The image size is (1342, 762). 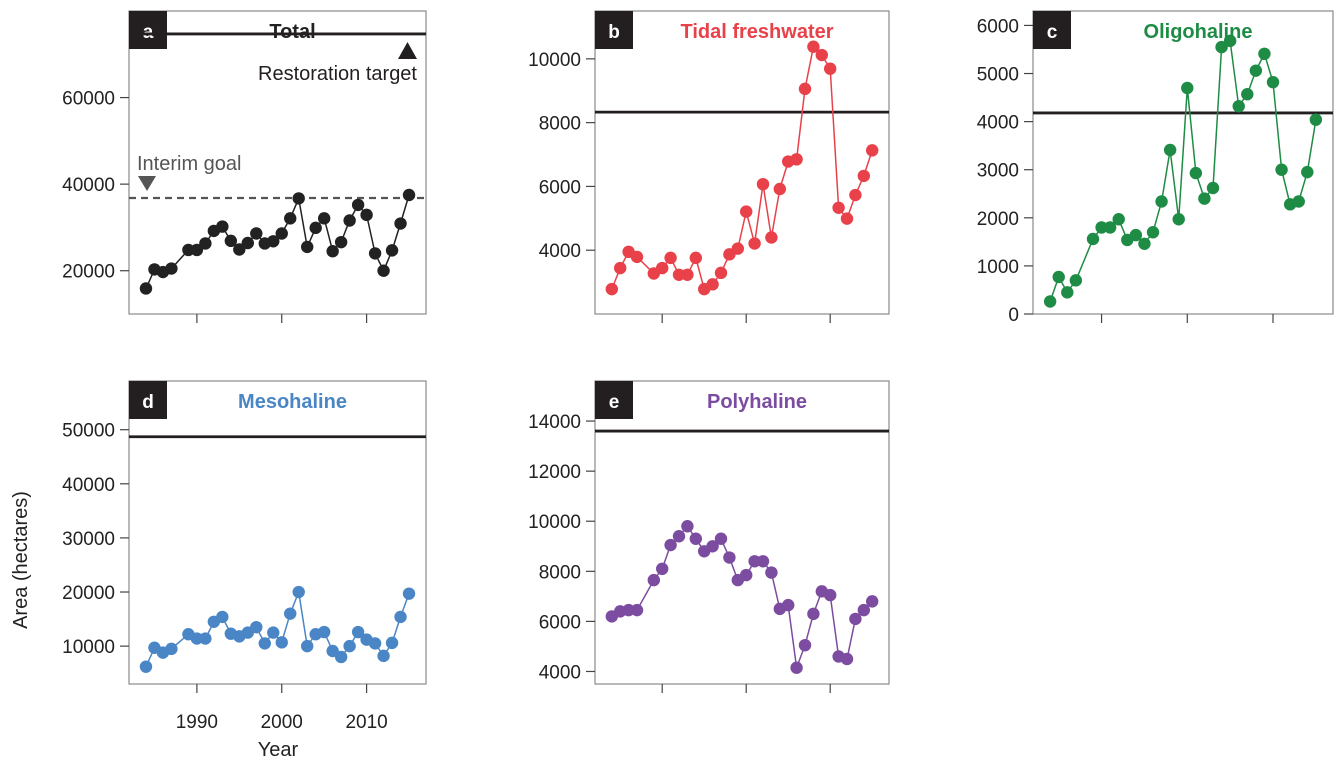 What do you see at coordinates (292, 32) in the screenshot?
I see `panel-title: Total` at bounding box center [292, 32].